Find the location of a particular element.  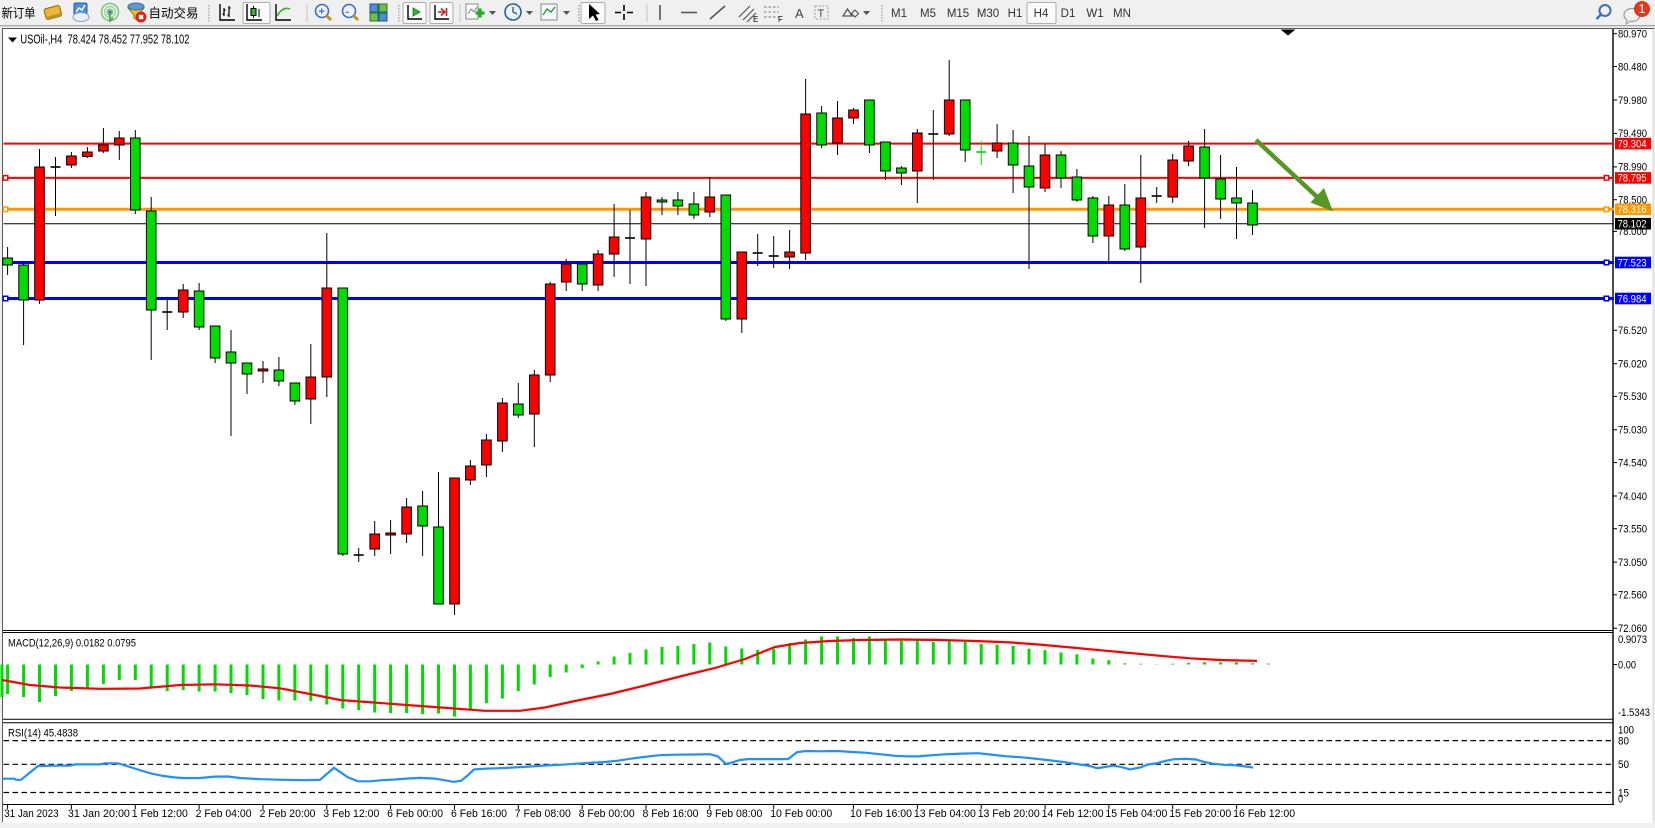

svg-text: 80 is located at coordinates (1623, 742).